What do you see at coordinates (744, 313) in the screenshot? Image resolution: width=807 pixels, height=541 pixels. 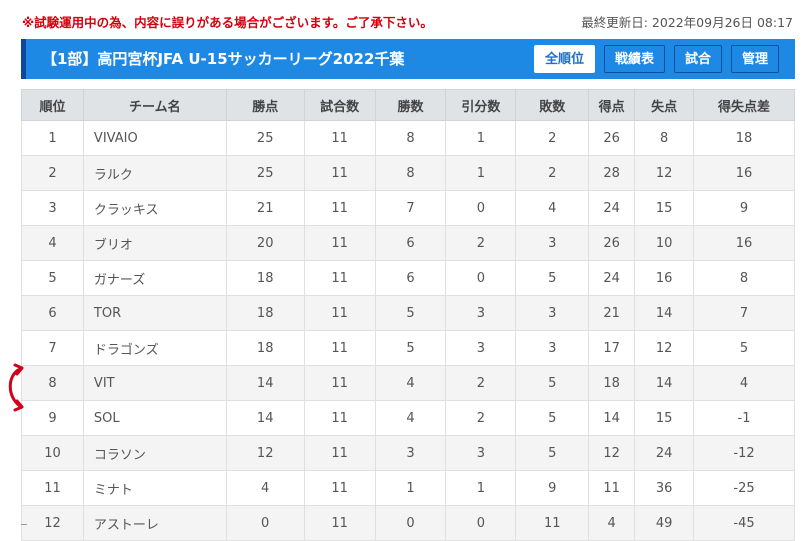 I see `cell-goal-diff: 7` at bounding box center [744, 313].